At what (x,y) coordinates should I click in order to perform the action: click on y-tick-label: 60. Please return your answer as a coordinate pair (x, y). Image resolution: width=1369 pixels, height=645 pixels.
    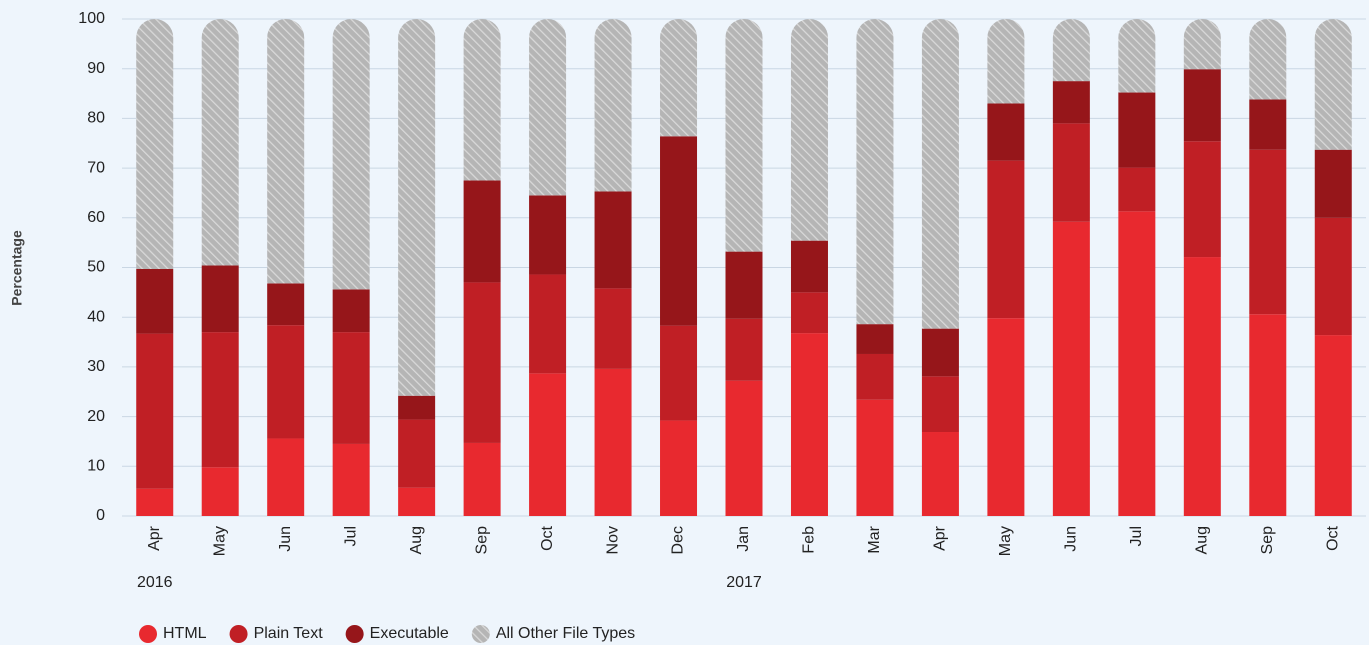
    Looking at the image, I should click on (96, 217).